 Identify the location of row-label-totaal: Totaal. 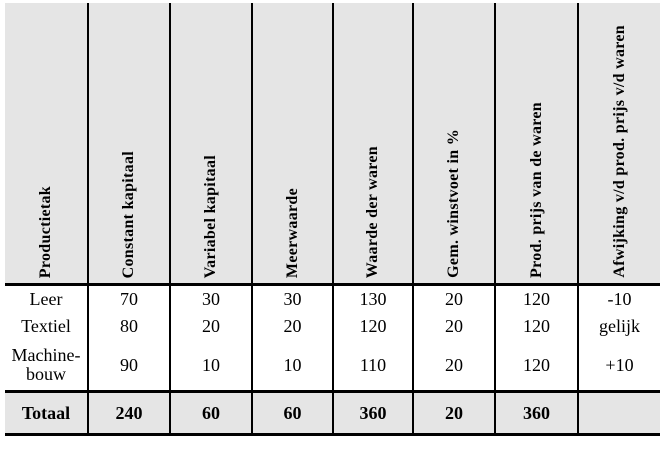
(46, 413).